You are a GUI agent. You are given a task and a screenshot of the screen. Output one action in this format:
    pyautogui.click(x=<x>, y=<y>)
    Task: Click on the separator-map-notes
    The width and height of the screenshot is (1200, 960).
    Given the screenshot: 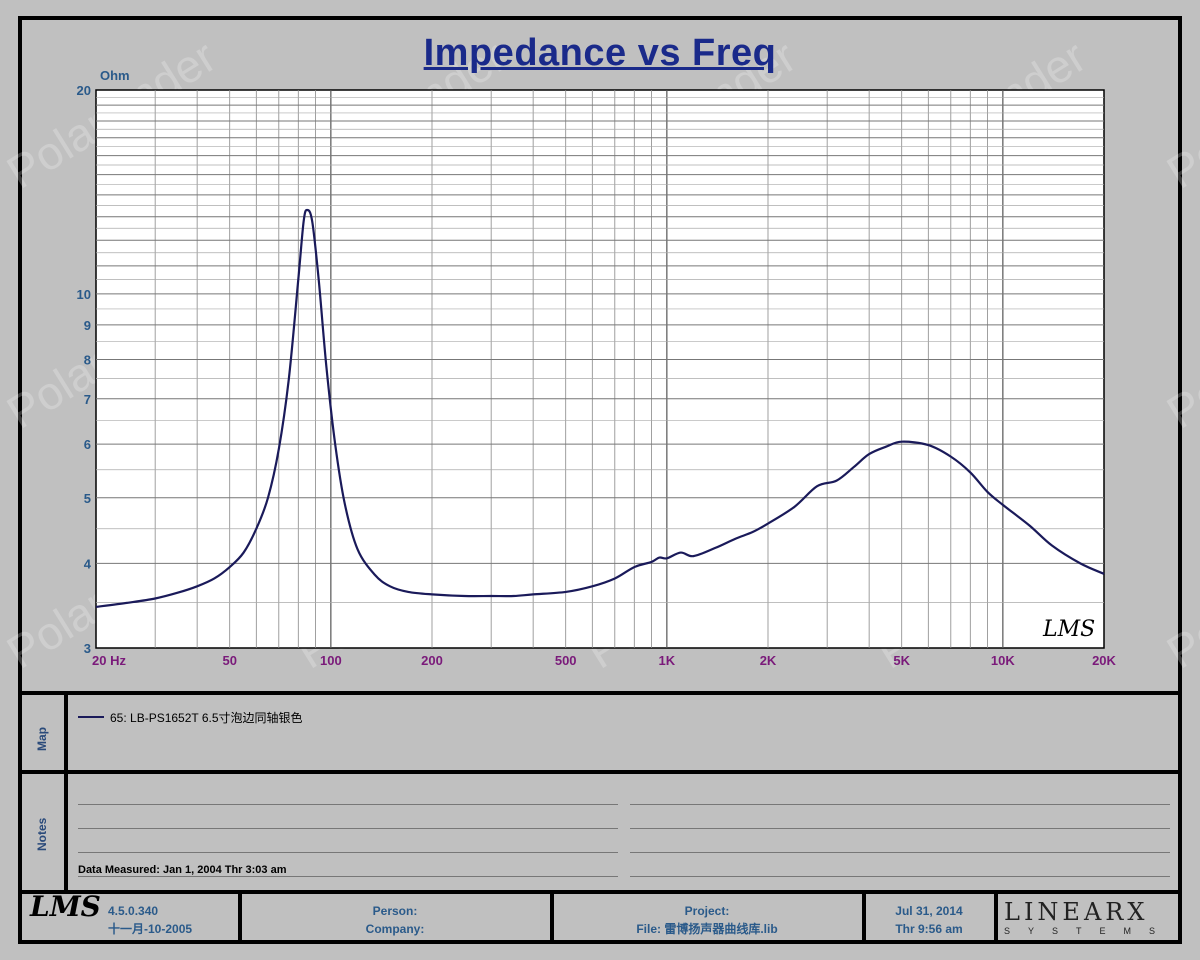 What is the action you would take?
    pyautogui.click(x=600, y=772)
    